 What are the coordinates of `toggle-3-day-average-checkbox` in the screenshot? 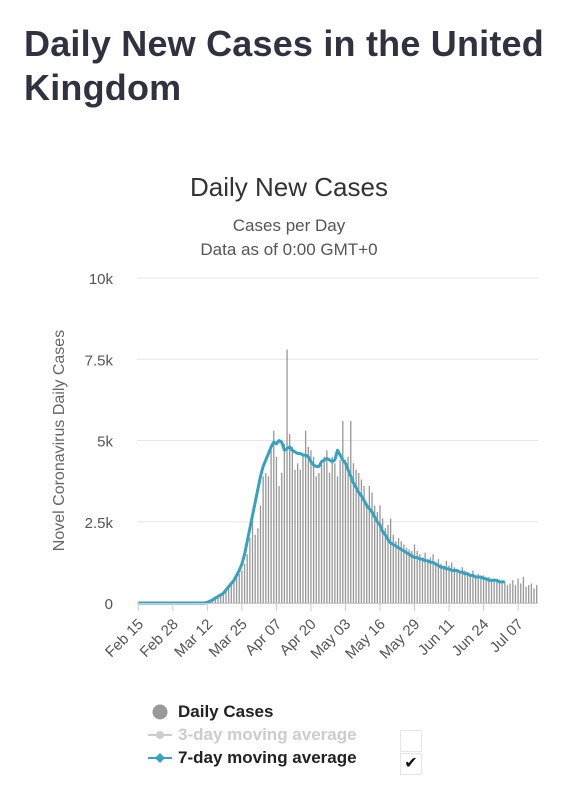 It's located at (411, 741).